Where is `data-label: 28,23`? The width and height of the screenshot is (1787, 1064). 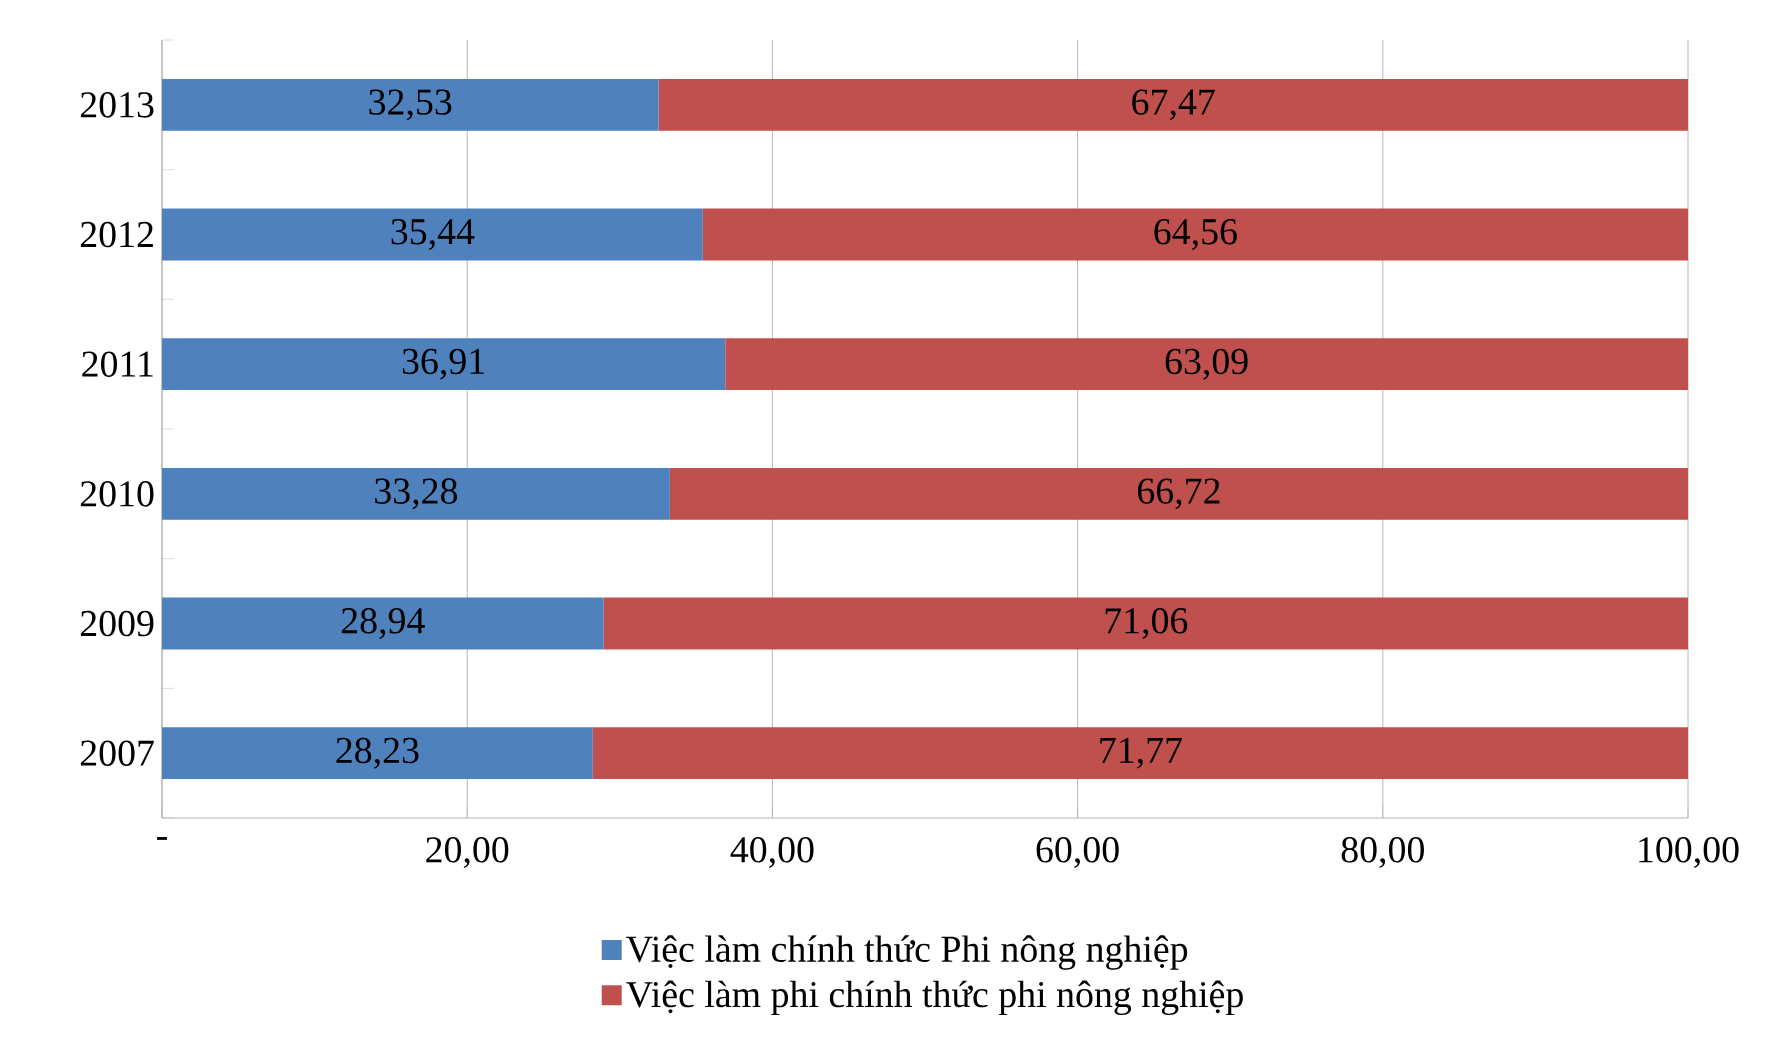 data-label: 28,23 is located at coordinates (377, 753).